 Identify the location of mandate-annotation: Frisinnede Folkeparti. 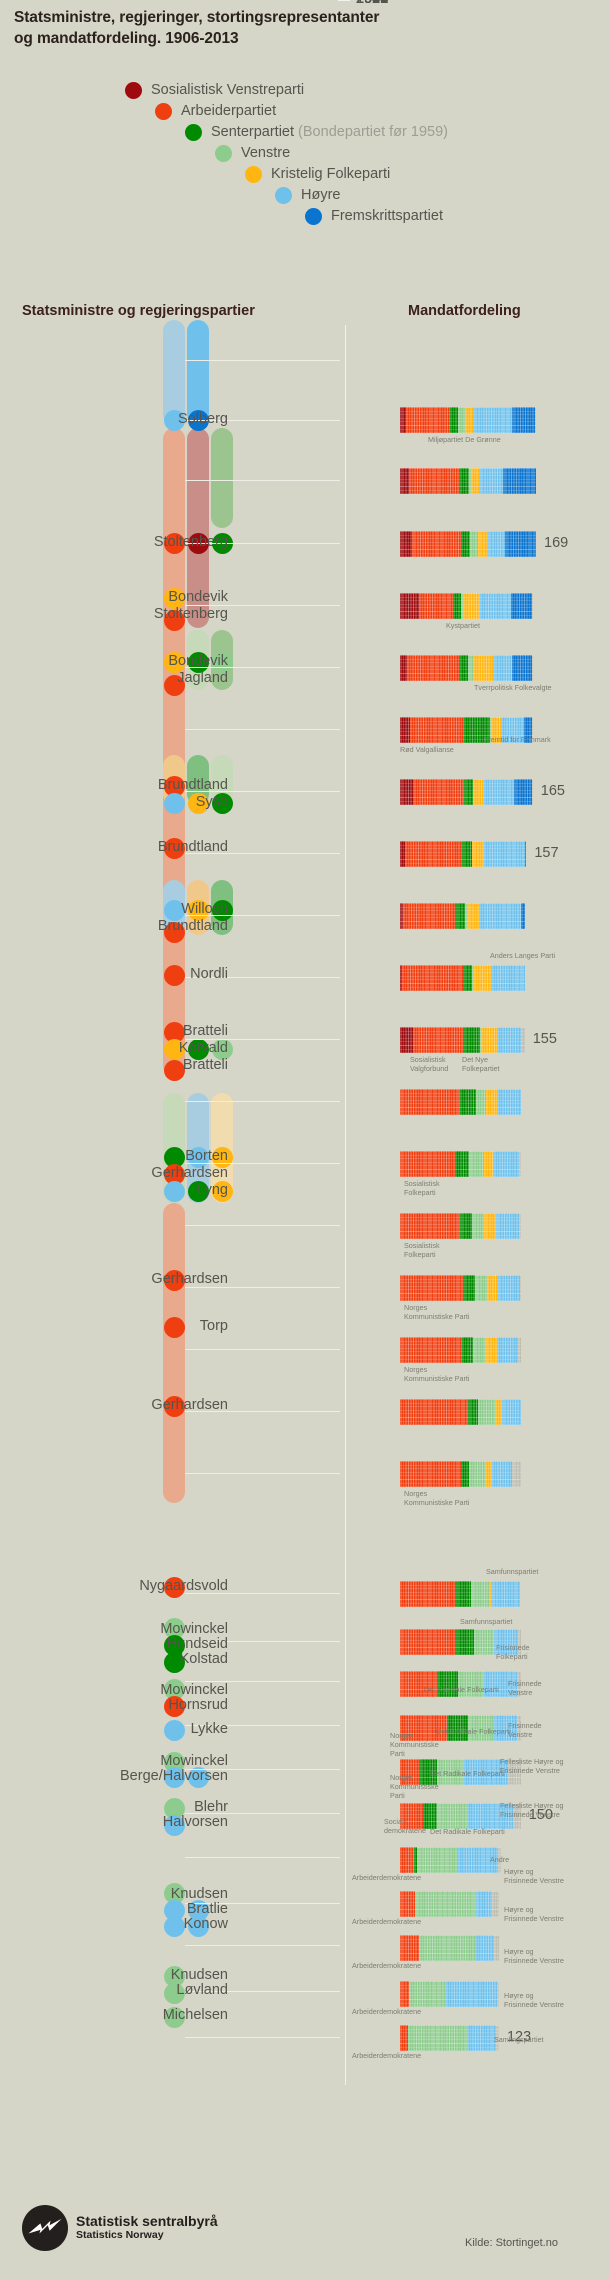
(513, 1652).